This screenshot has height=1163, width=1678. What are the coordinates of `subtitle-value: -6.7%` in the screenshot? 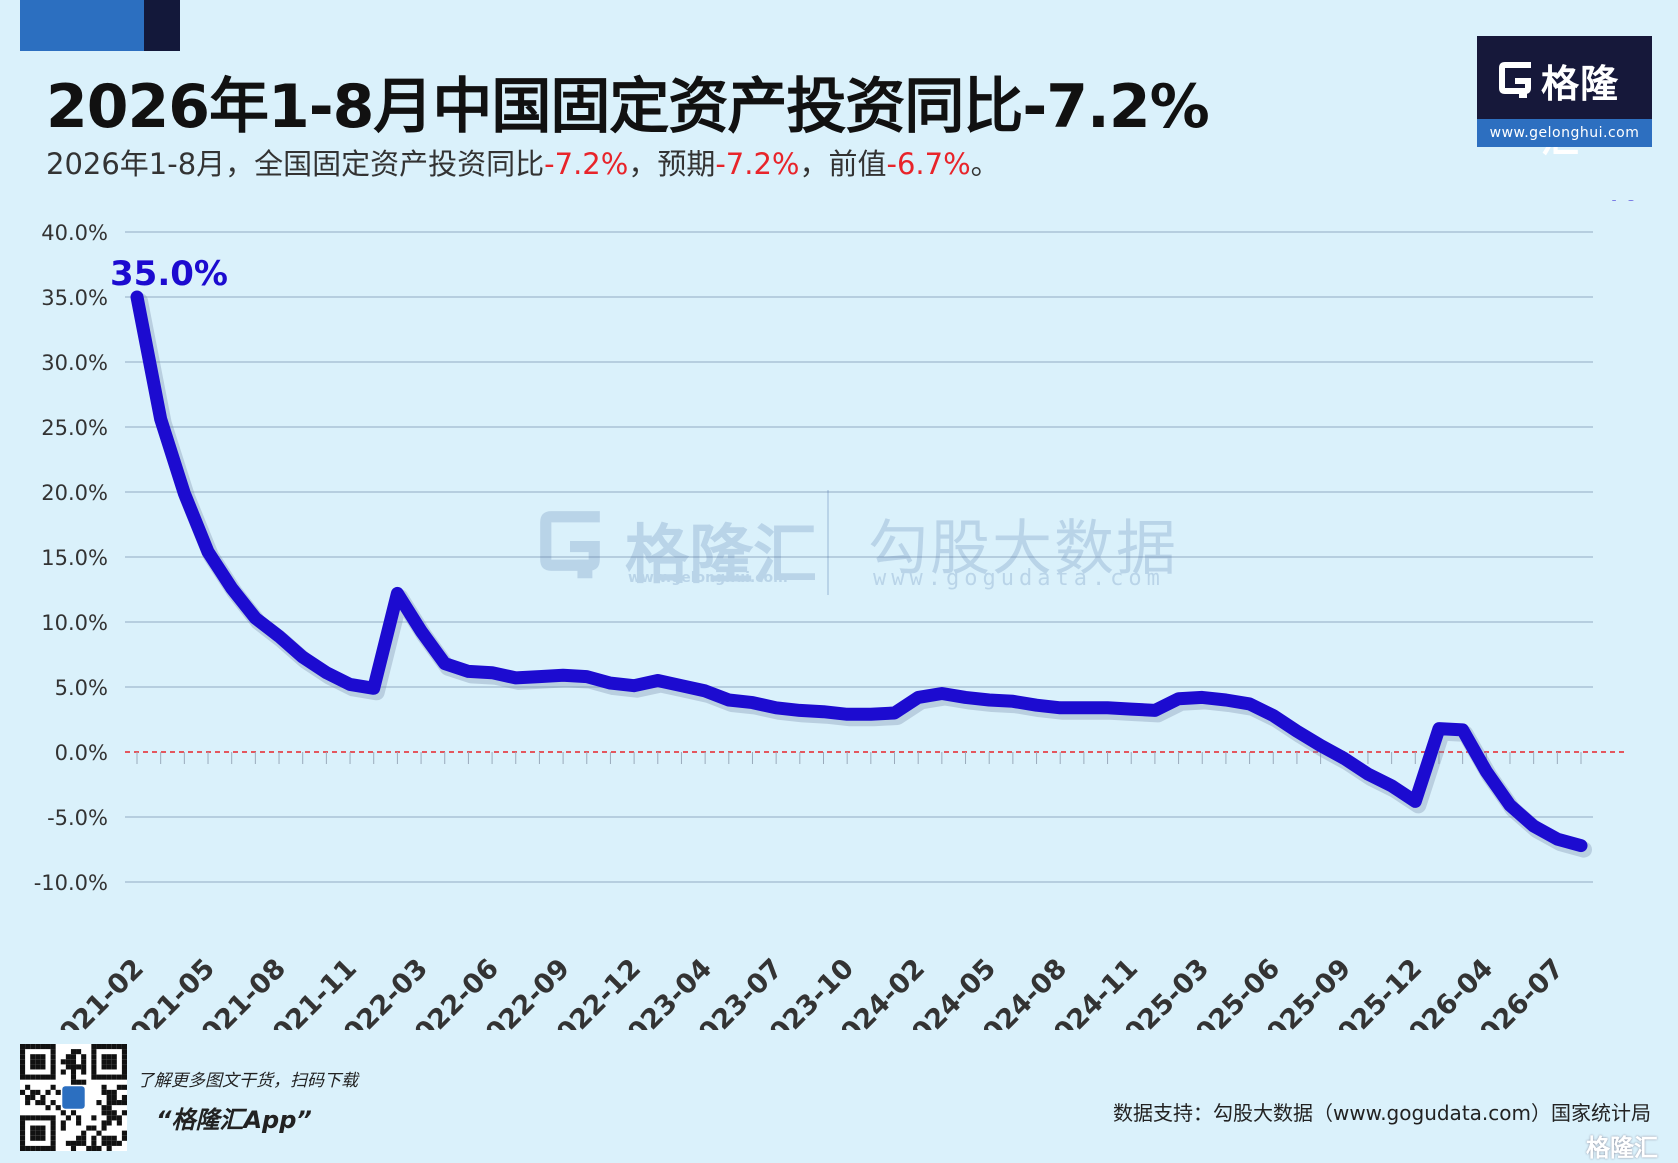 It's located at (928, 164).